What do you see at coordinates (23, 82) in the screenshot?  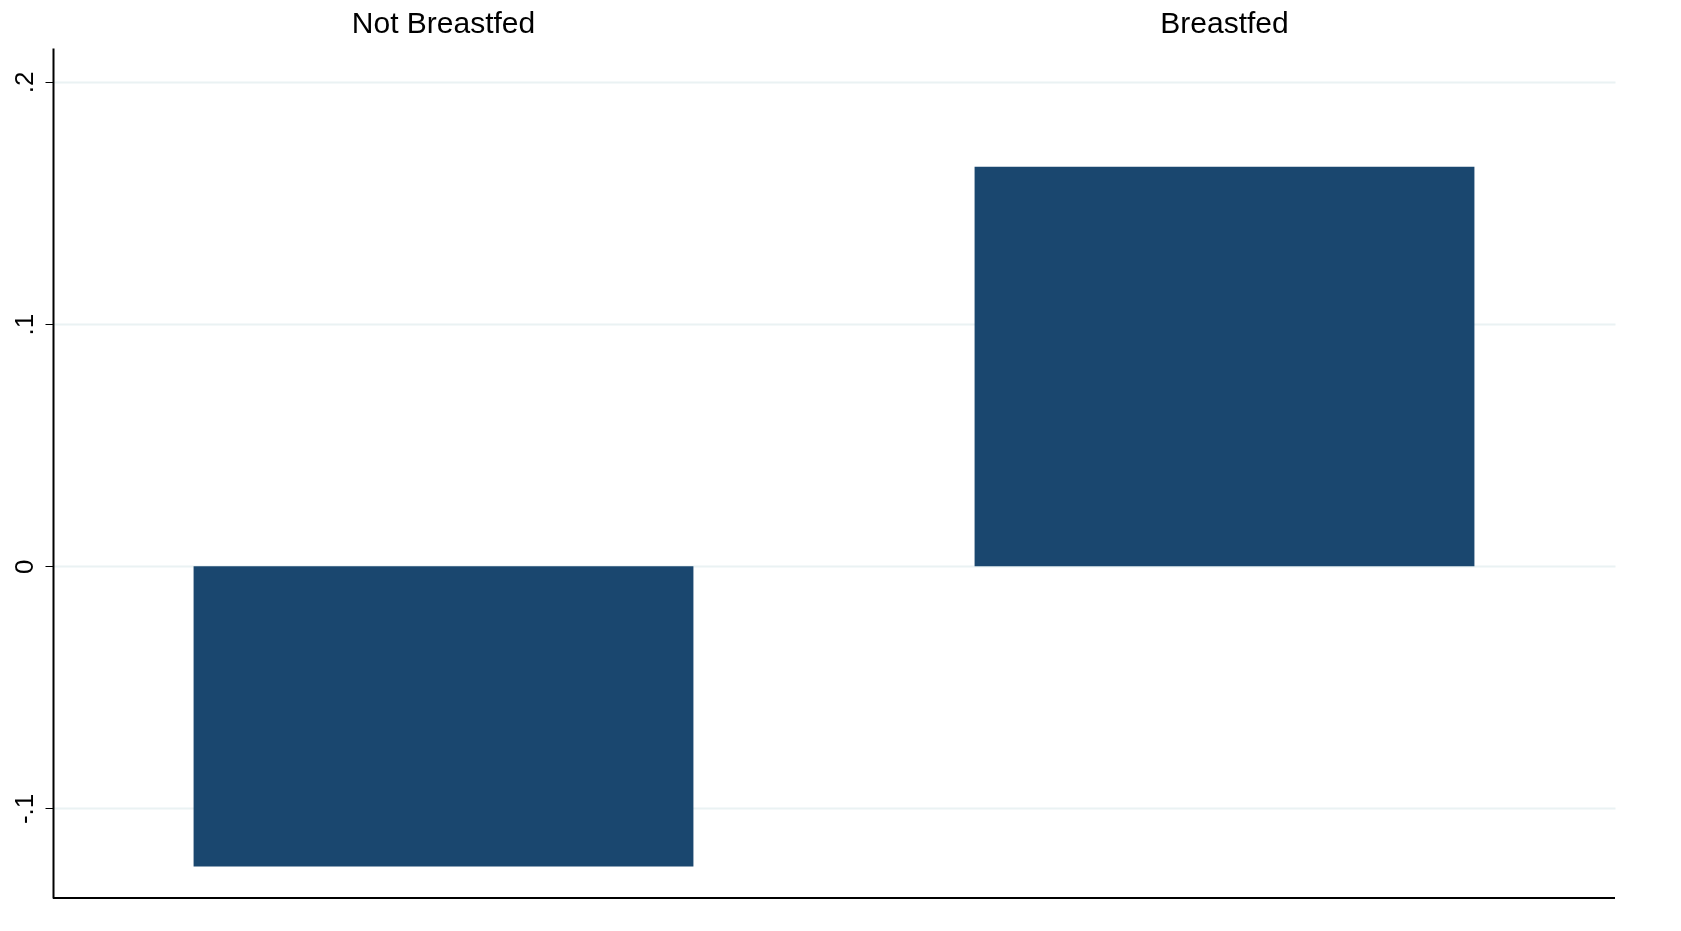 I see `y-tick-label: .2` at bounding box center [23, 82].